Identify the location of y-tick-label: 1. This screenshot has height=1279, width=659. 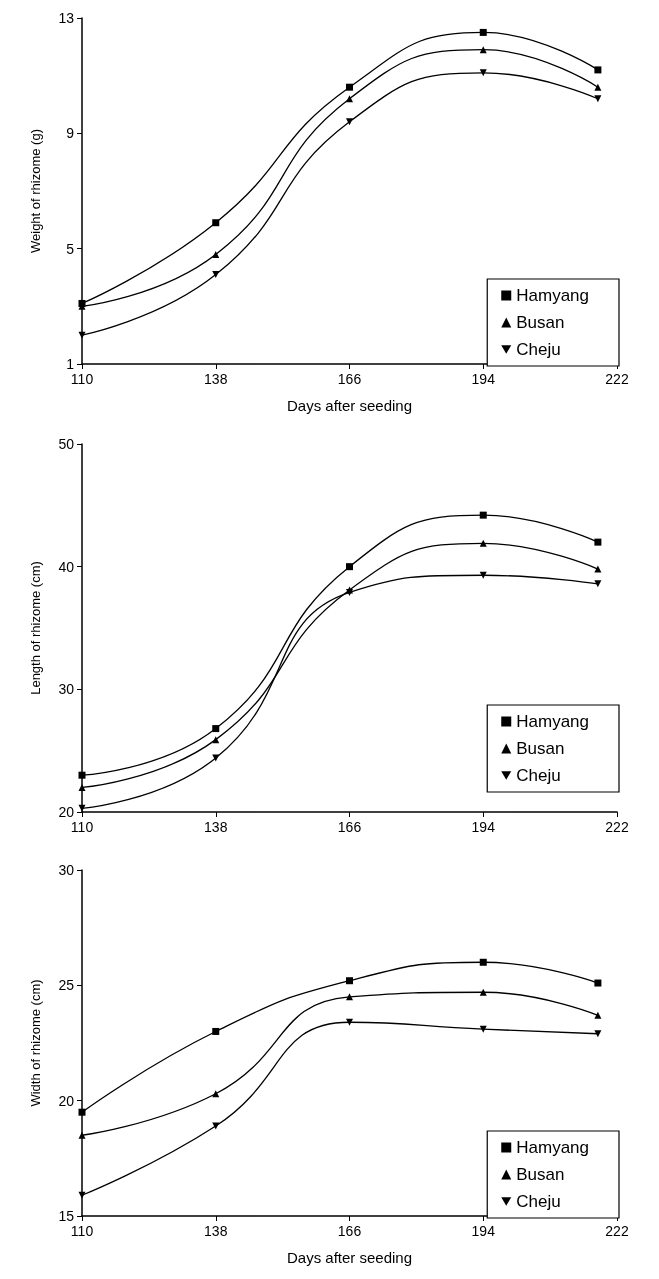
(70, 364).